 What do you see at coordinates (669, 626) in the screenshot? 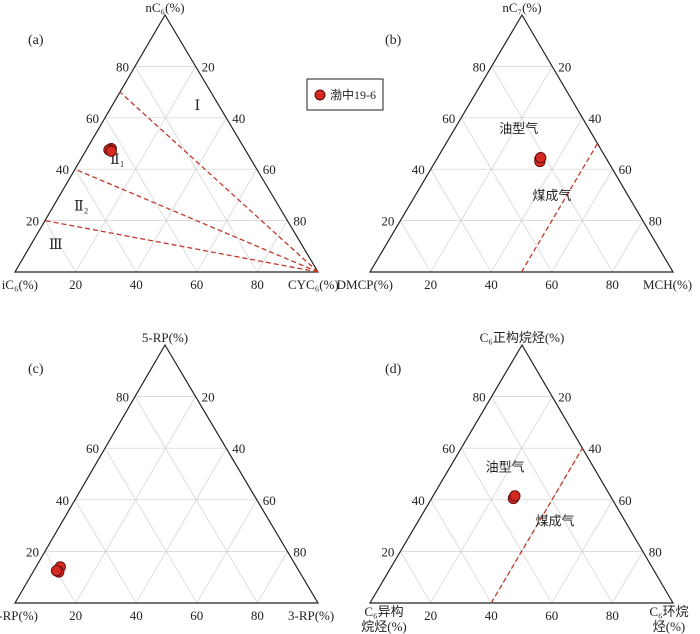
I see `vertex-label-right: 烃(%)` at bounding box center [669, 626].